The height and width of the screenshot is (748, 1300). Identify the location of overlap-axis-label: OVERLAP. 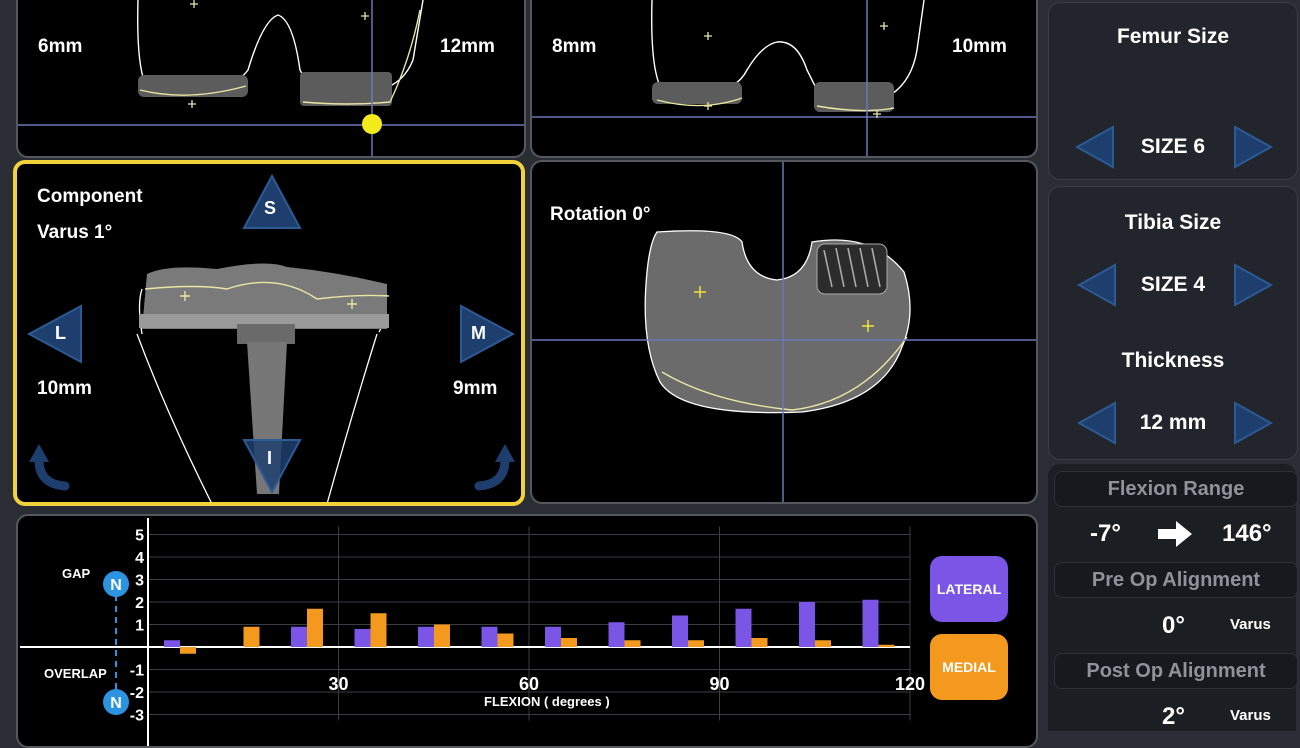
(75, 673).